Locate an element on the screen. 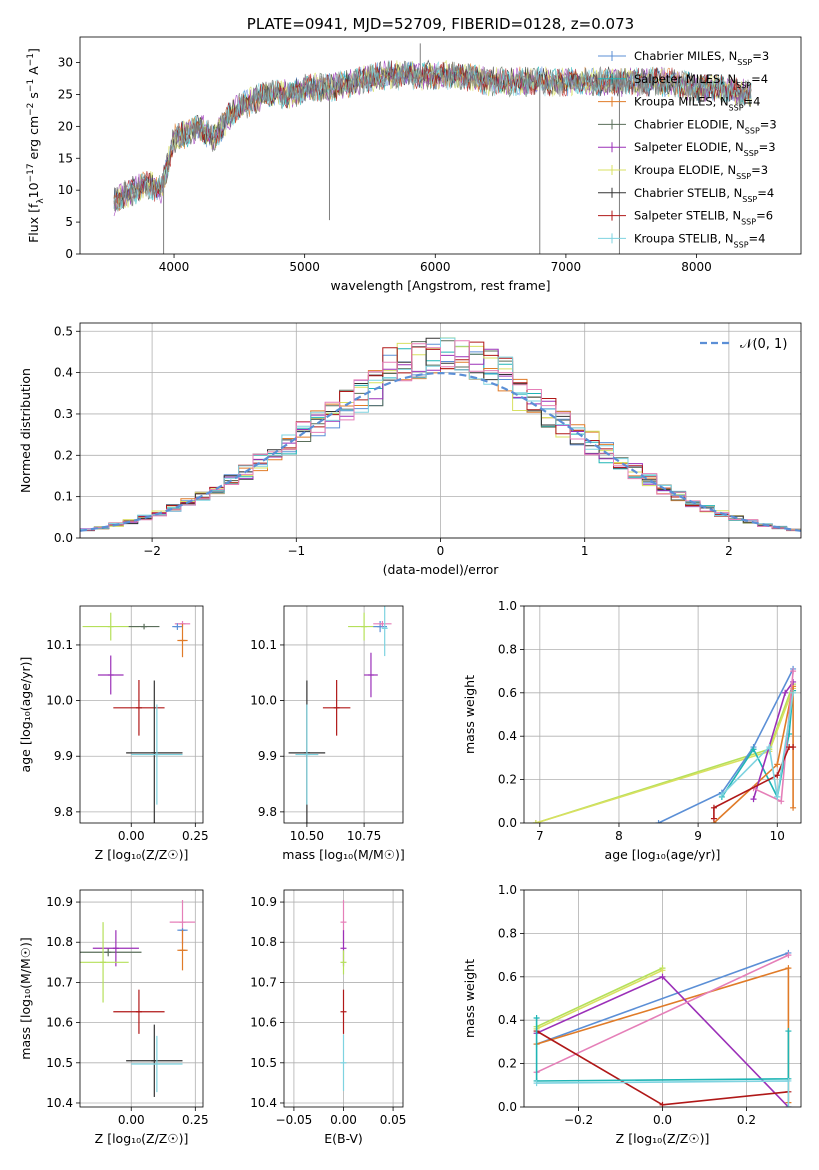 The image size is (819, 1170). y-tick-label: 0 is located at coordinates (69, 254).